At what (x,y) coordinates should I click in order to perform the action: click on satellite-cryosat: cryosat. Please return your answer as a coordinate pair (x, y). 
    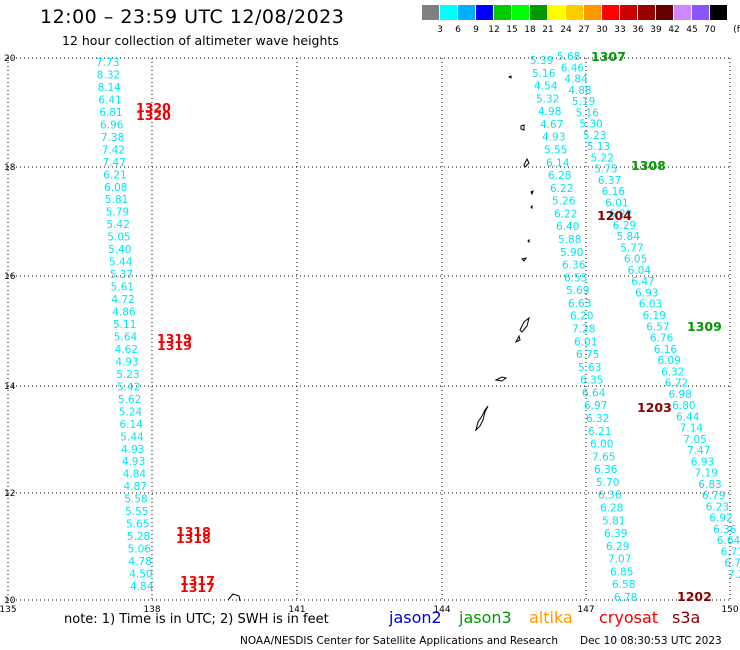
    Looking at the image, I should click on (629, 617).